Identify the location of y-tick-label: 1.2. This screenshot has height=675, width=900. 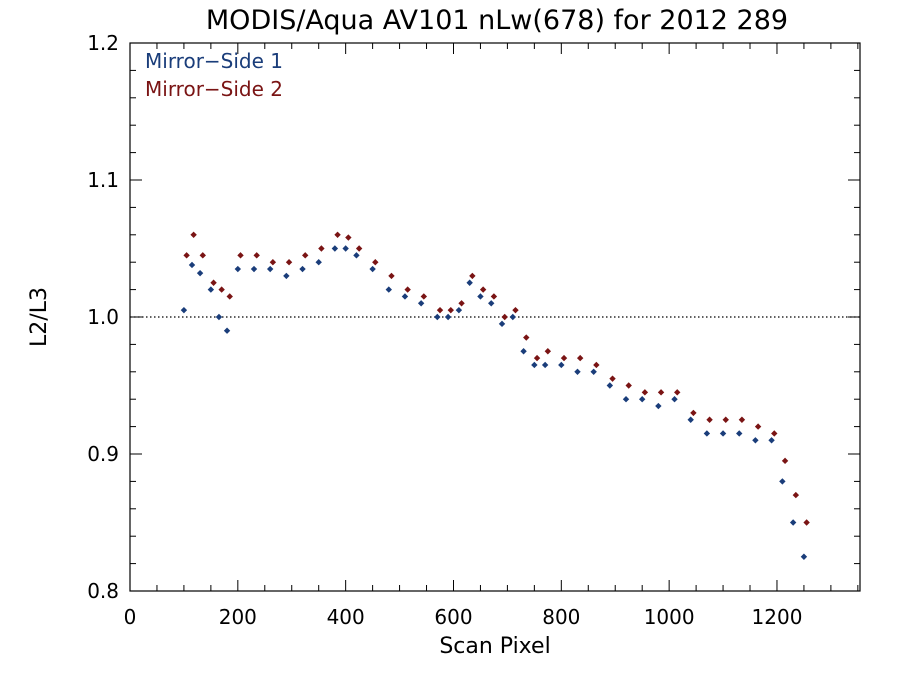
(103, 43).